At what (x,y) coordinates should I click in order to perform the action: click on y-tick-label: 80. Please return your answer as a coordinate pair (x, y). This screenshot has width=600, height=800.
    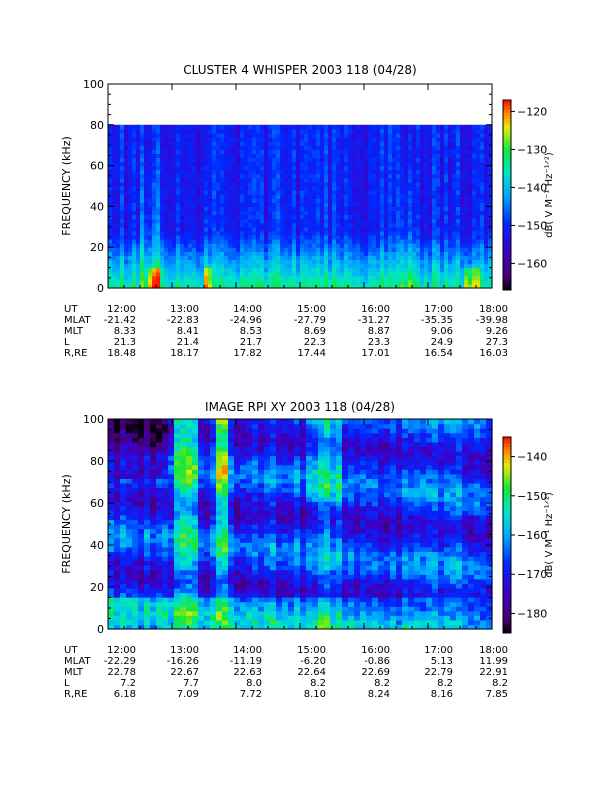
    Looking at the image, I should click on (97, 125).